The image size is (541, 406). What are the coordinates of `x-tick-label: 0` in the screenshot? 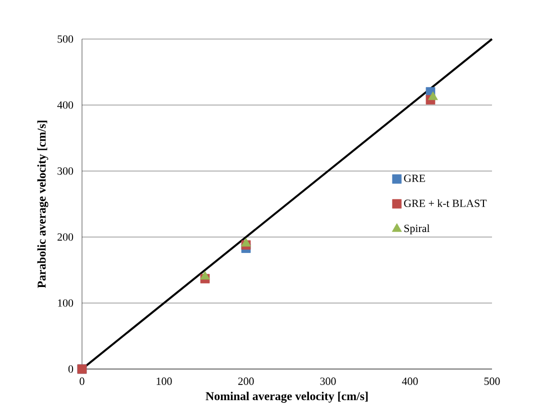 It's located at (82, 381).